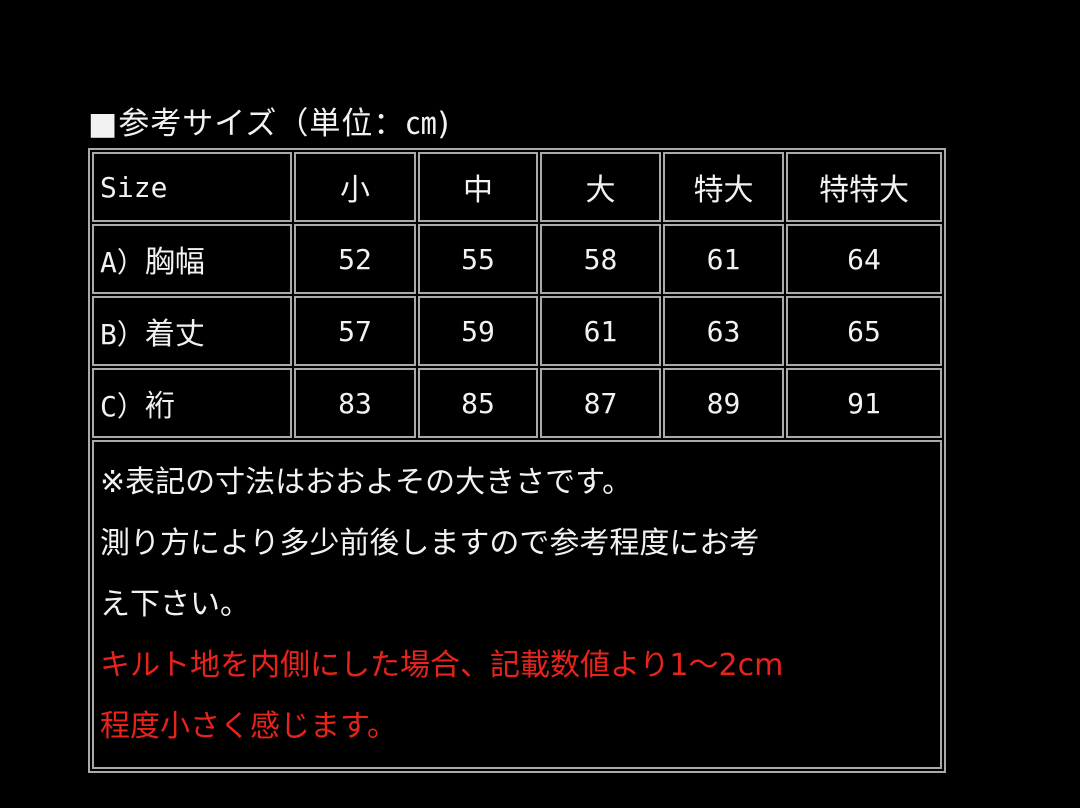  What do you see at coordinates (192, 187) in the screenshot?
I see `header-size: Size` at bounding box center [192, 187].